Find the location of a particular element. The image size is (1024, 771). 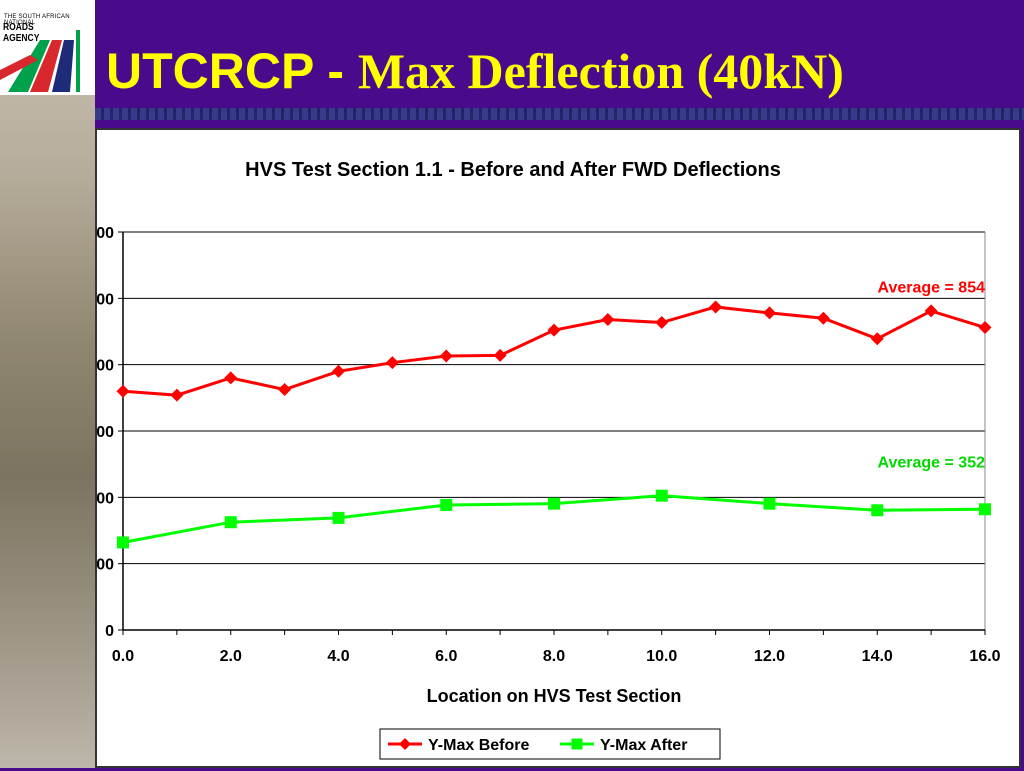

x-axis-label: Location on HVS Test Section is located at coordinates (554, 696).